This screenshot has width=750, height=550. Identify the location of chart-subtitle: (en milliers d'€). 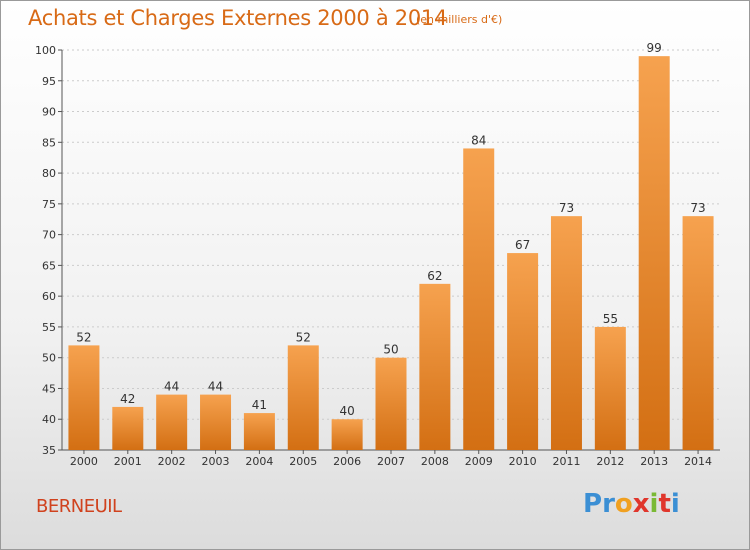
(459, 19).